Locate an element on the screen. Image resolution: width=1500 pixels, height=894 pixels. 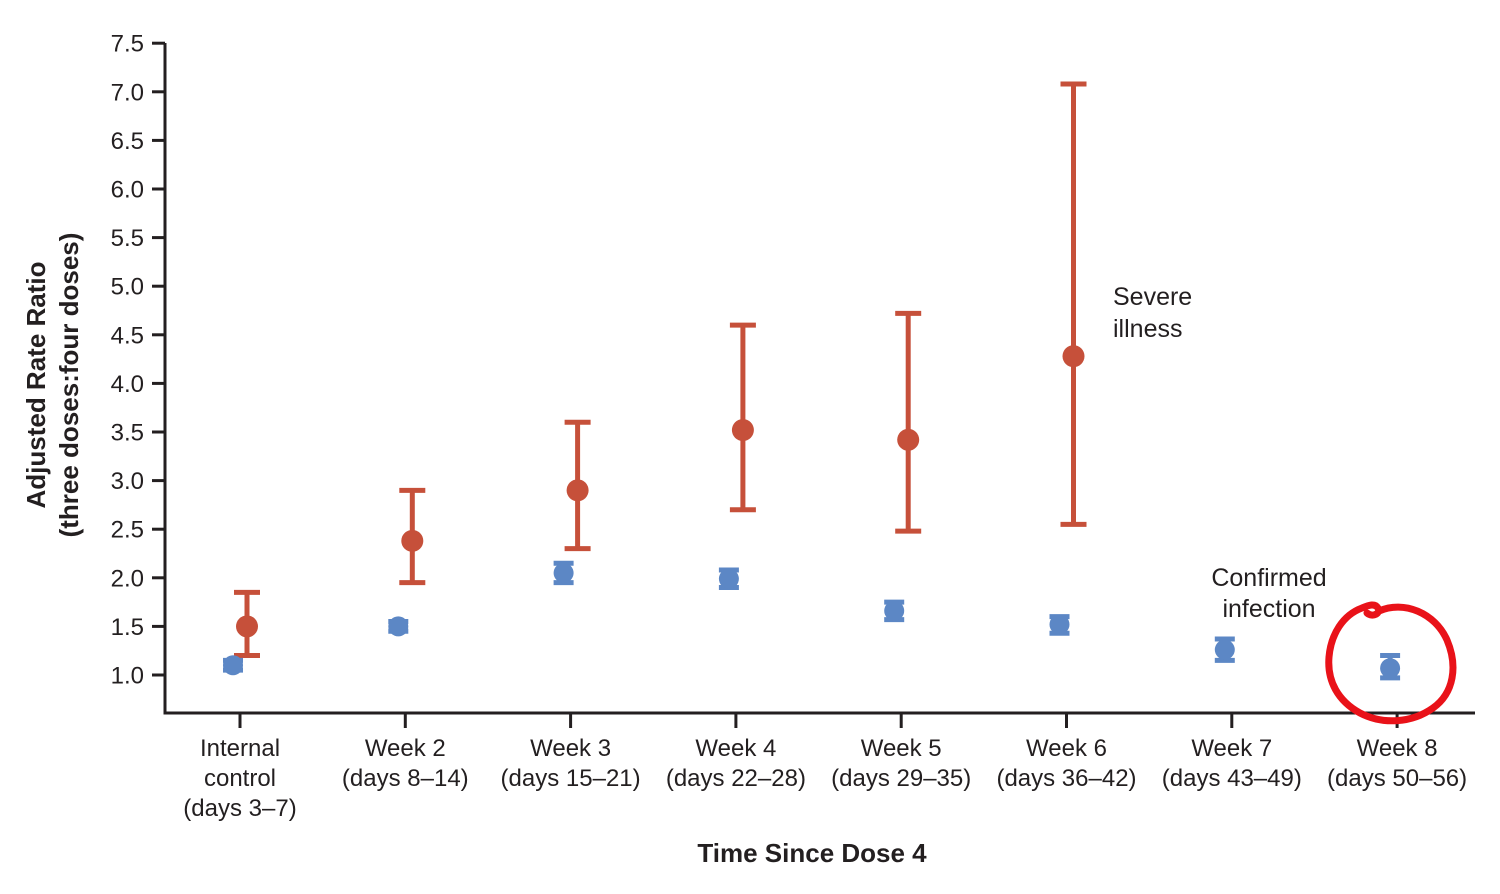
x-axis-title: Time Since Dose 4 is located at coordinates (812, 853).